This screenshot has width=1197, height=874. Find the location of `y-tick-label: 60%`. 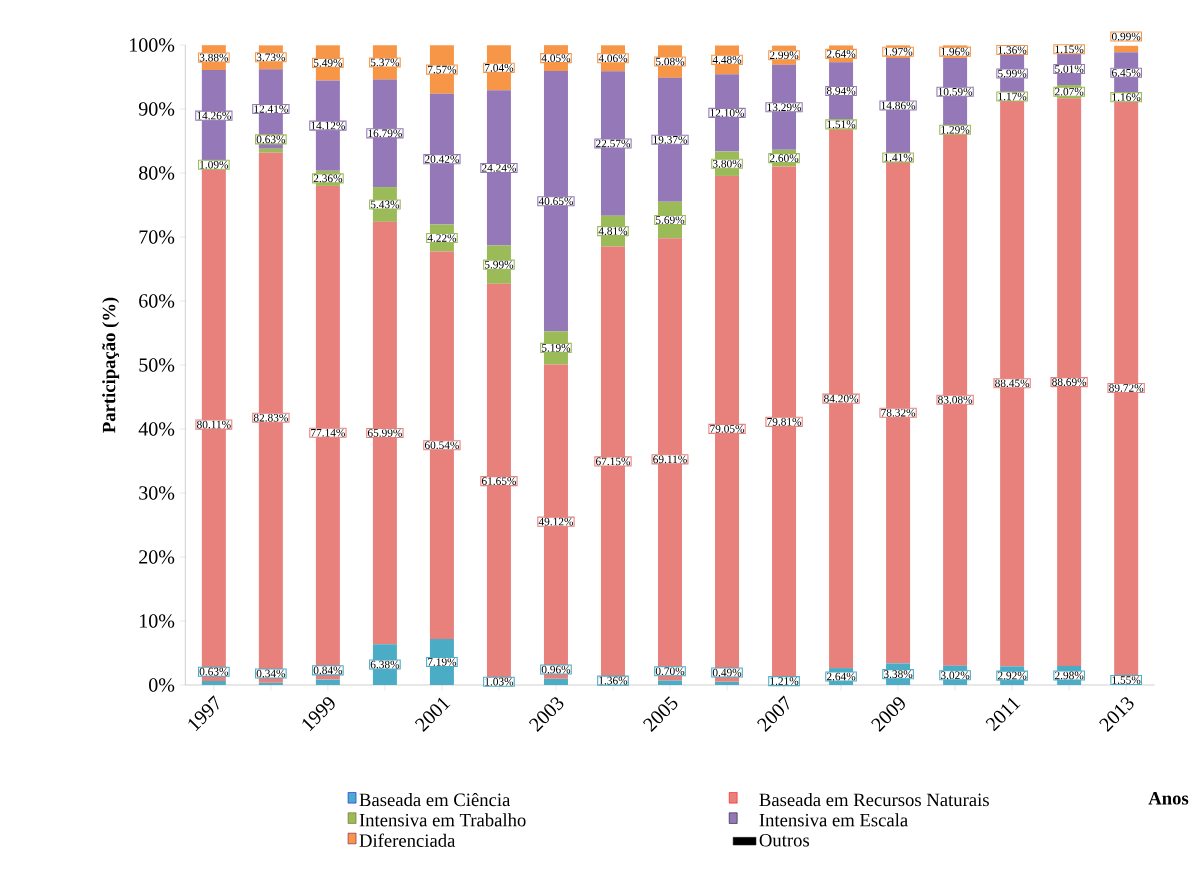

y-tick-label: 60% is located at coordinates (157, 301).